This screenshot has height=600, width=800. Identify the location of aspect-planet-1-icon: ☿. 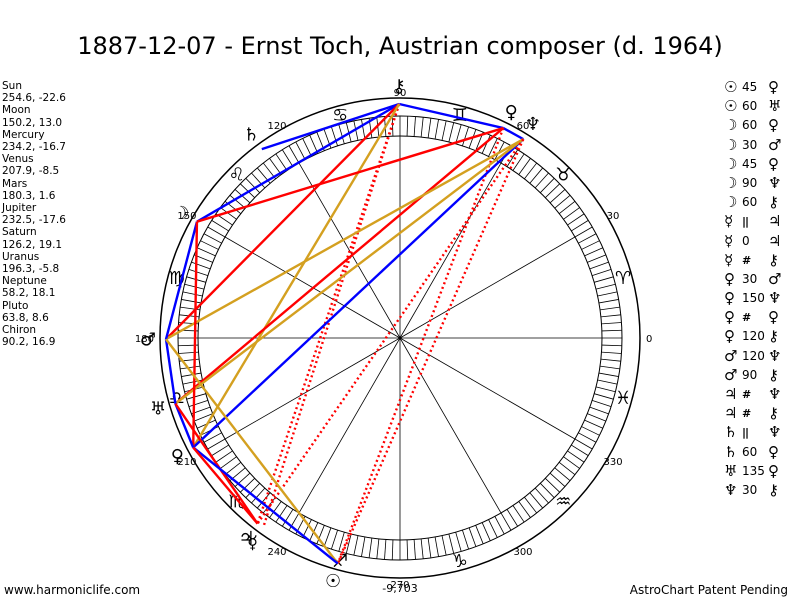
(729, 240).